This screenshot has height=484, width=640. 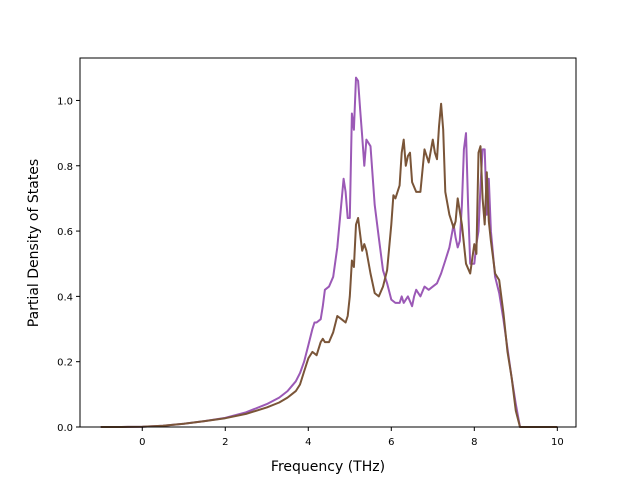 What do you see at coordinates (65, 297) in the screenshot?
I see `y-tick-label: 0.4` at bounding box center [65, 297].